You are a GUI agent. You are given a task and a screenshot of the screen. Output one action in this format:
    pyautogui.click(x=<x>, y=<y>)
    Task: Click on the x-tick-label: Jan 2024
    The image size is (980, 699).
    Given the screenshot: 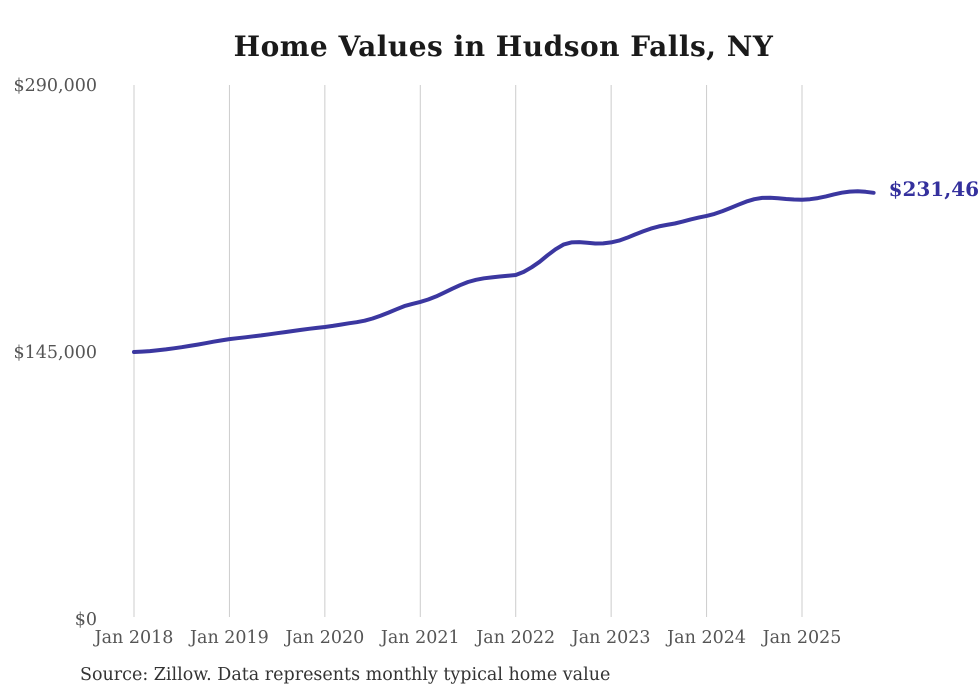 What is the action you would take?
    pyautogui.click(x=705, y=638)
    